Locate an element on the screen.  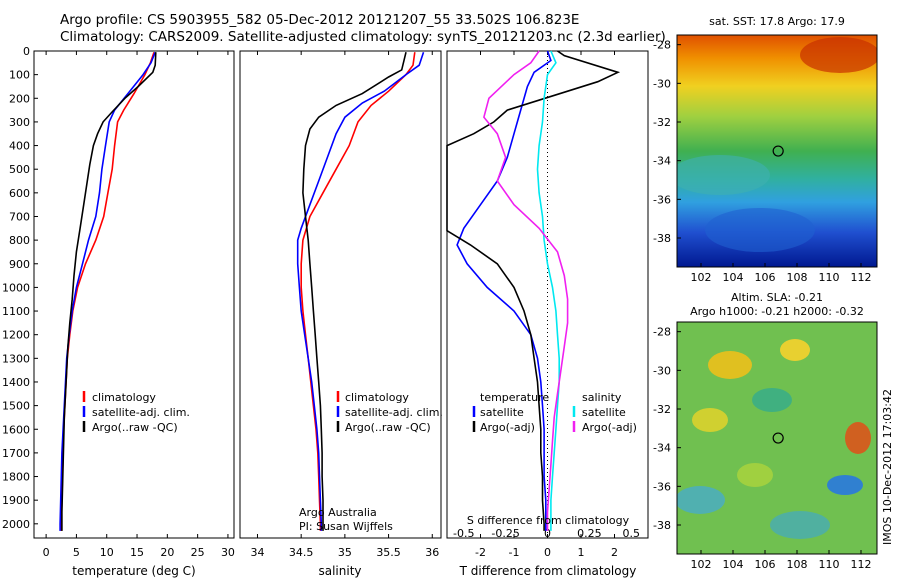
sla-heatmap is located at coordinates (777, 438).